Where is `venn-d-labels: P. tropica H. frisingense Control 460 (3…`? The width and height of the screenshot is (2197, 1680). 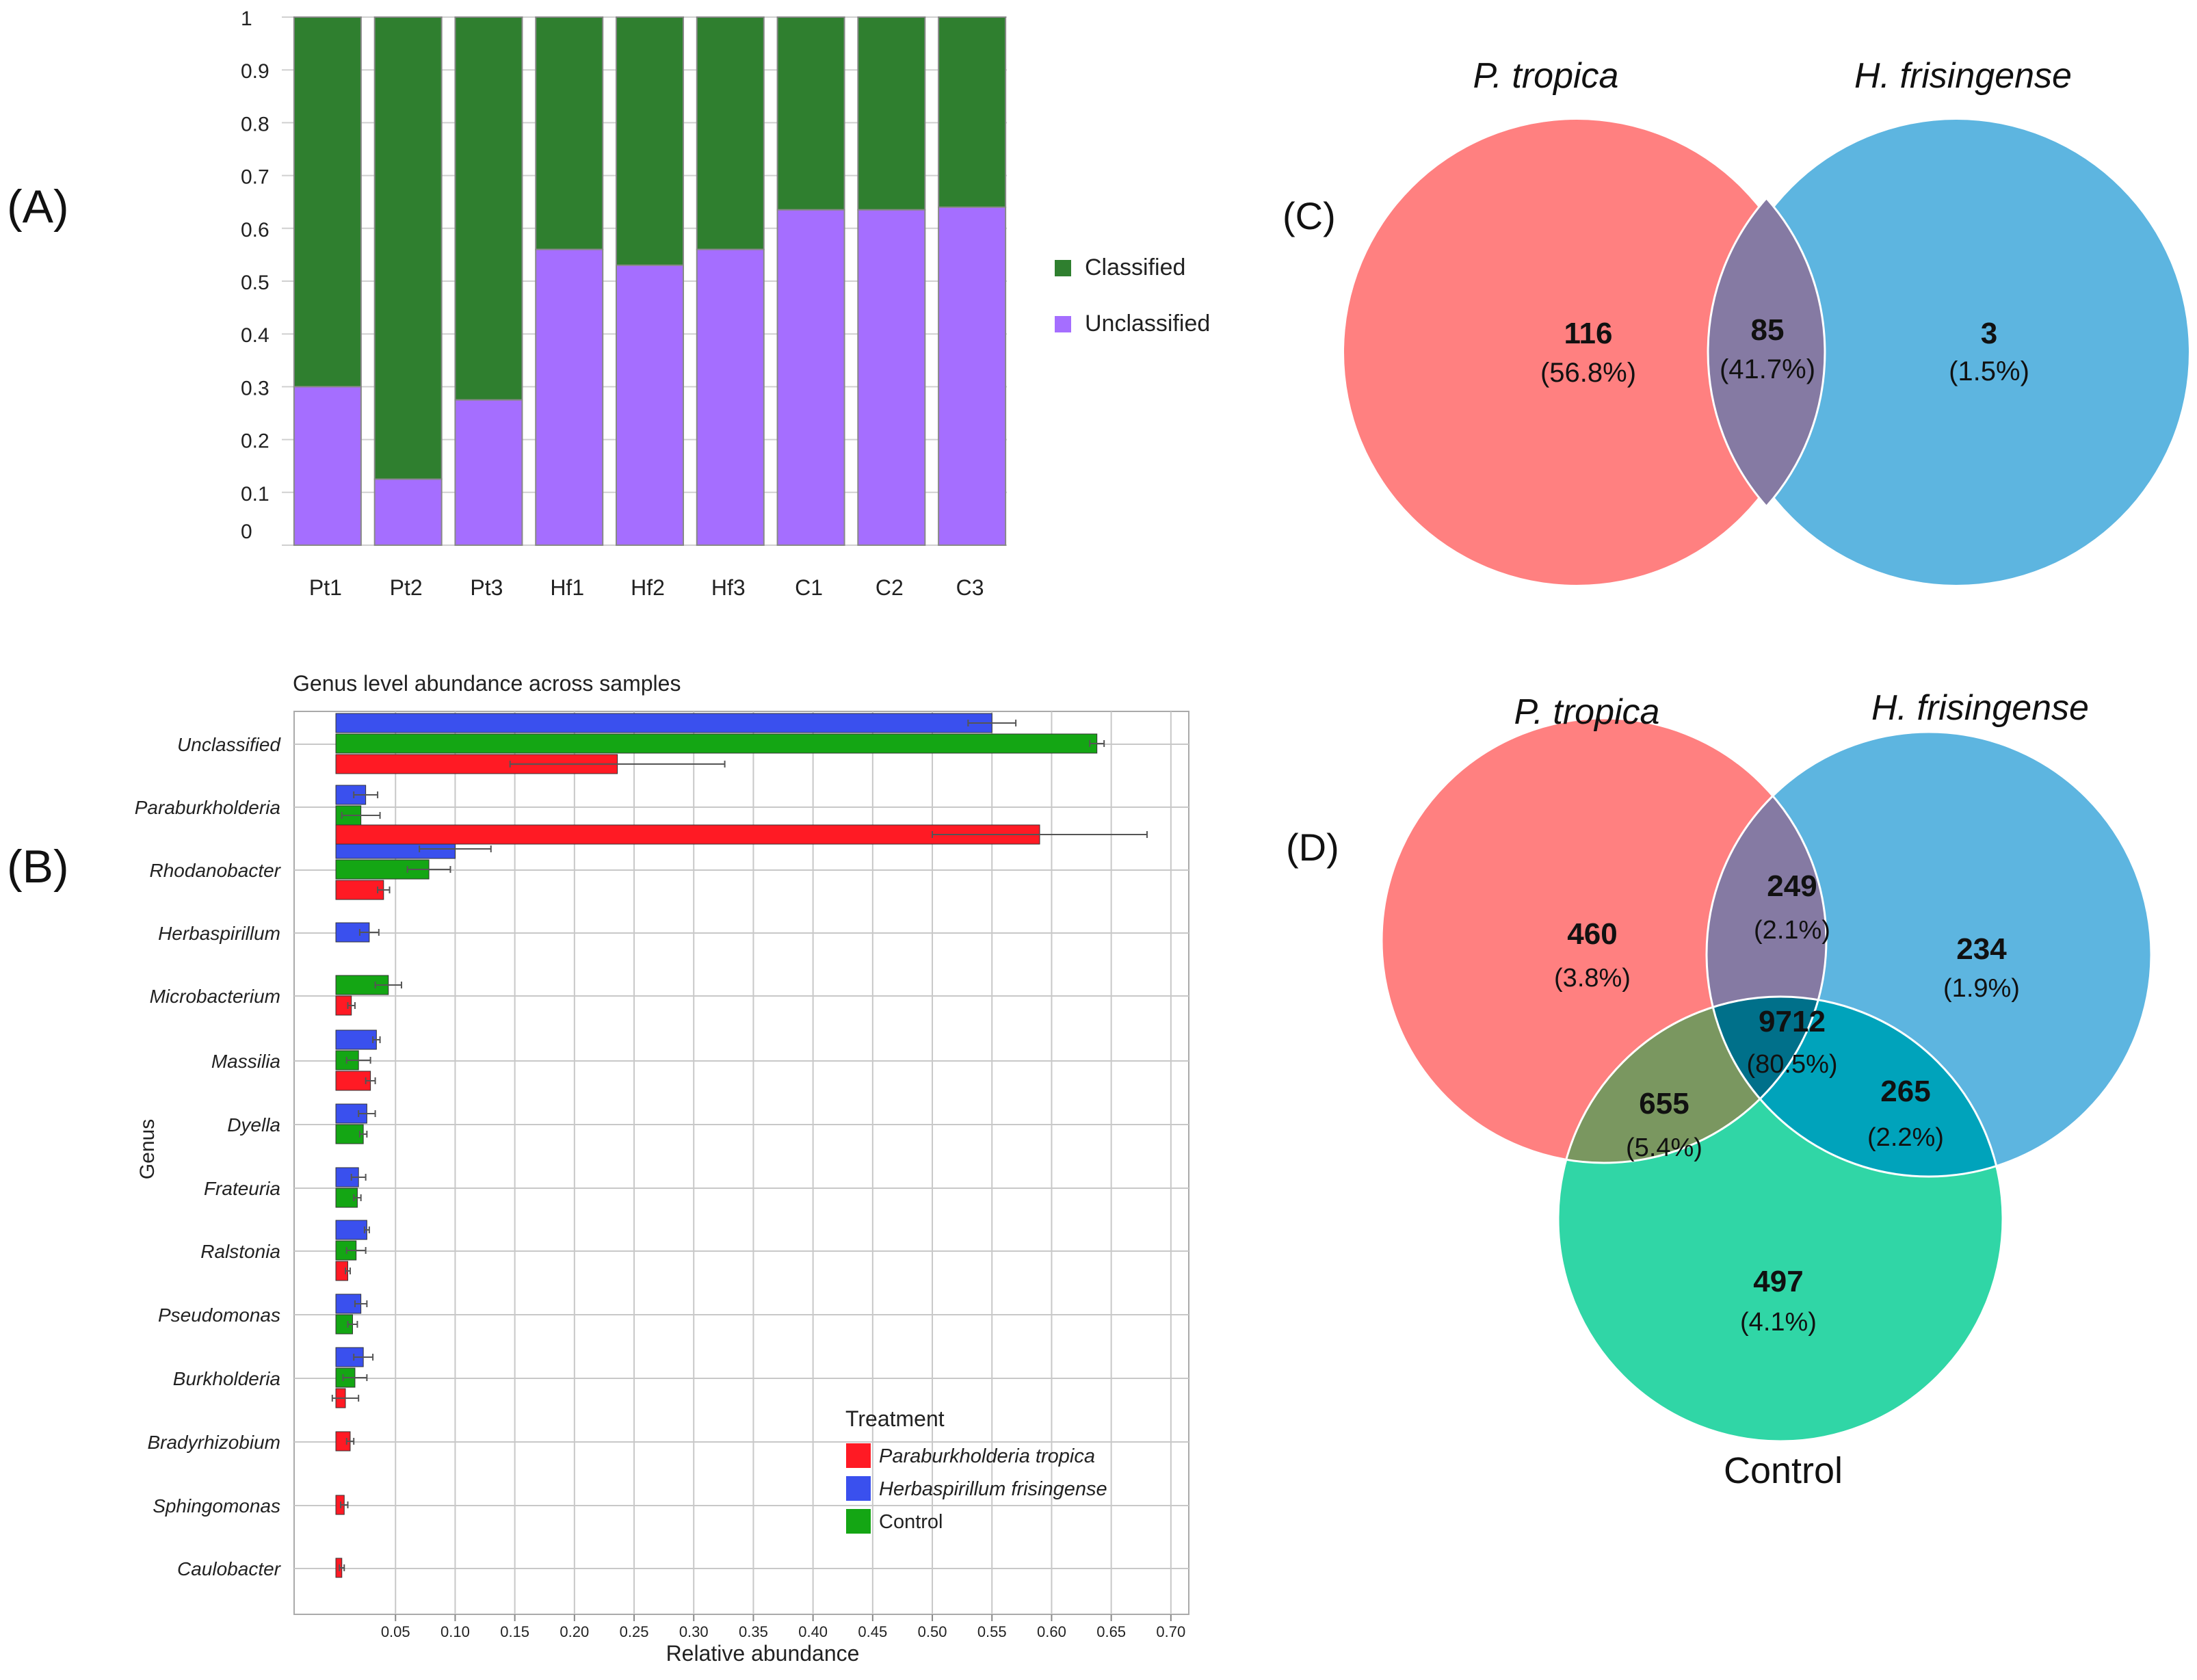
venn-d-labels: P. tropica H. frisingense Control 460 (3… is located at coordinates (1801, 1089).